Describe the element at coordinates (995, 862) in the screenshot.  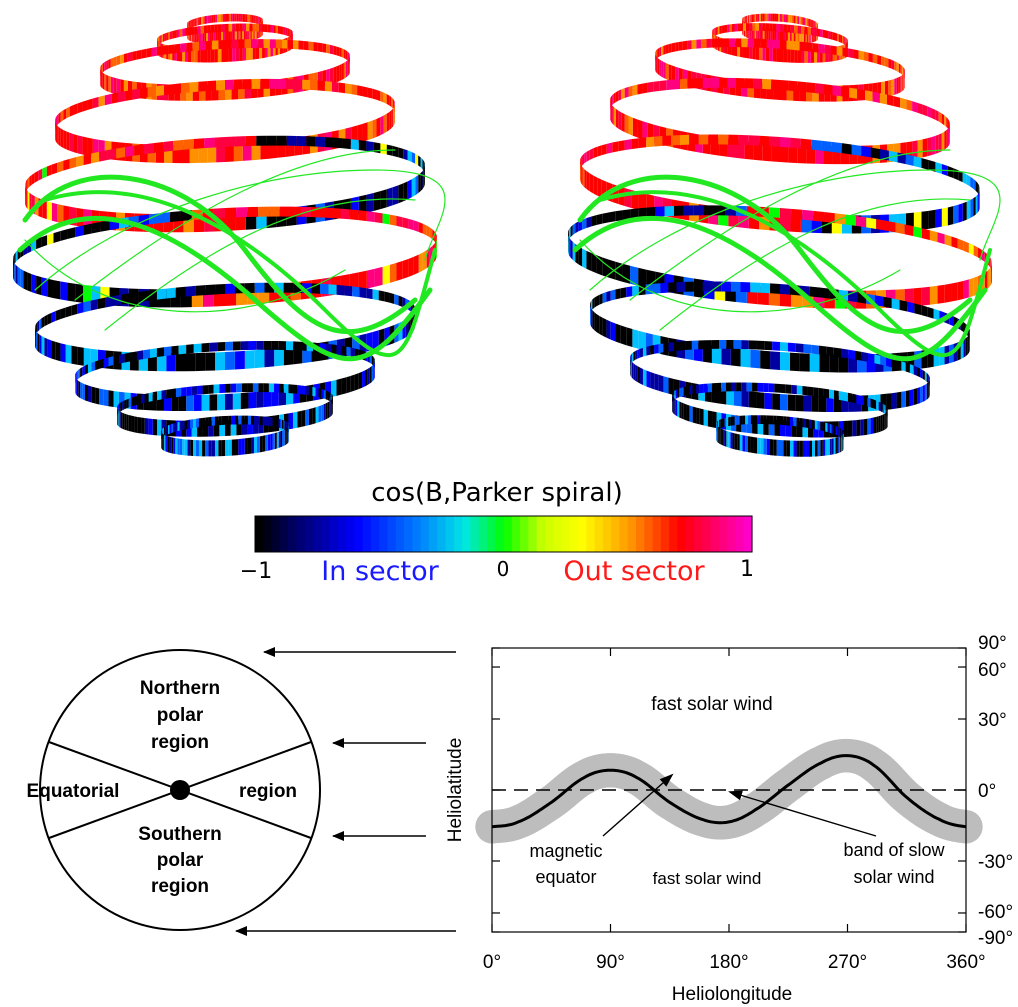
I see `y-tick-label: -30°` at that location.